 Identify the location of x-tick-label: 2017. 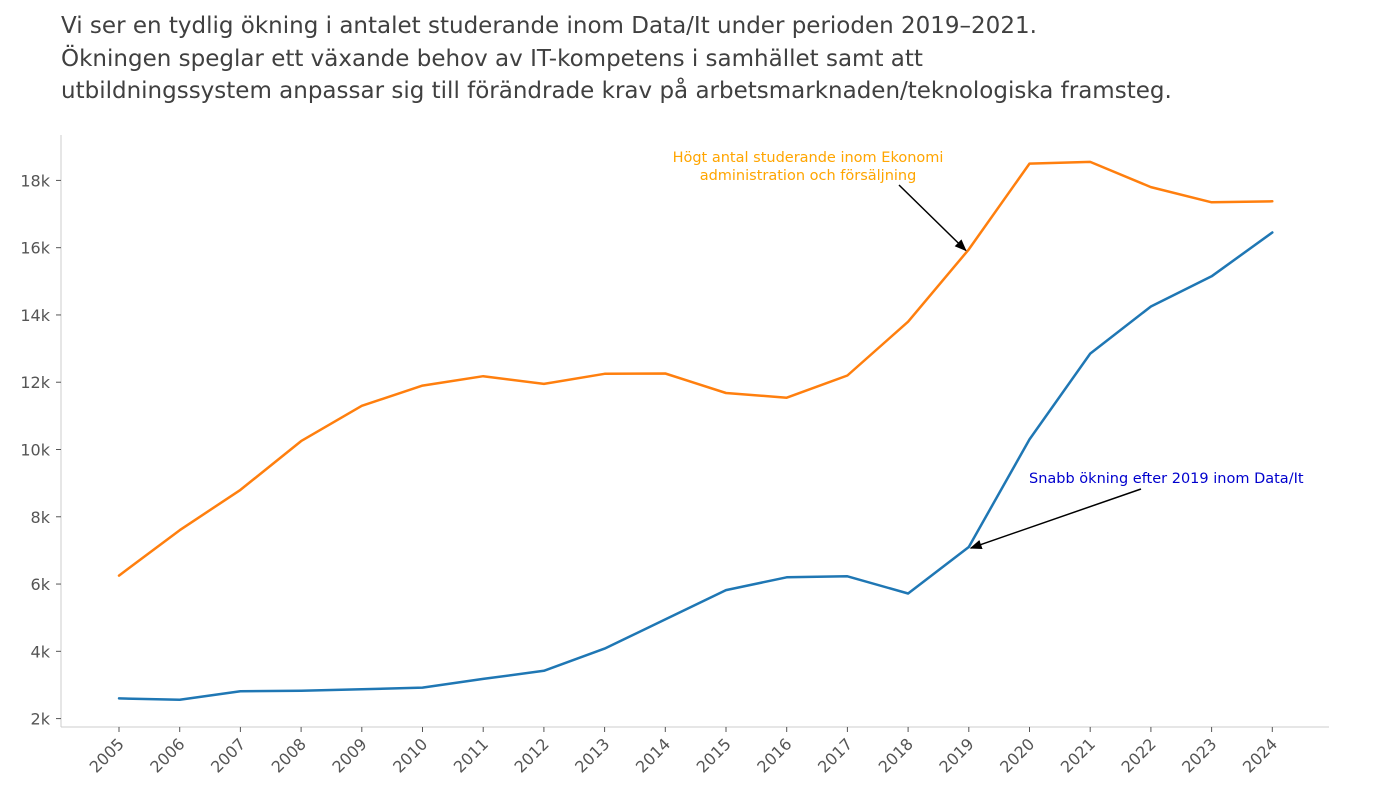
(835, 755).